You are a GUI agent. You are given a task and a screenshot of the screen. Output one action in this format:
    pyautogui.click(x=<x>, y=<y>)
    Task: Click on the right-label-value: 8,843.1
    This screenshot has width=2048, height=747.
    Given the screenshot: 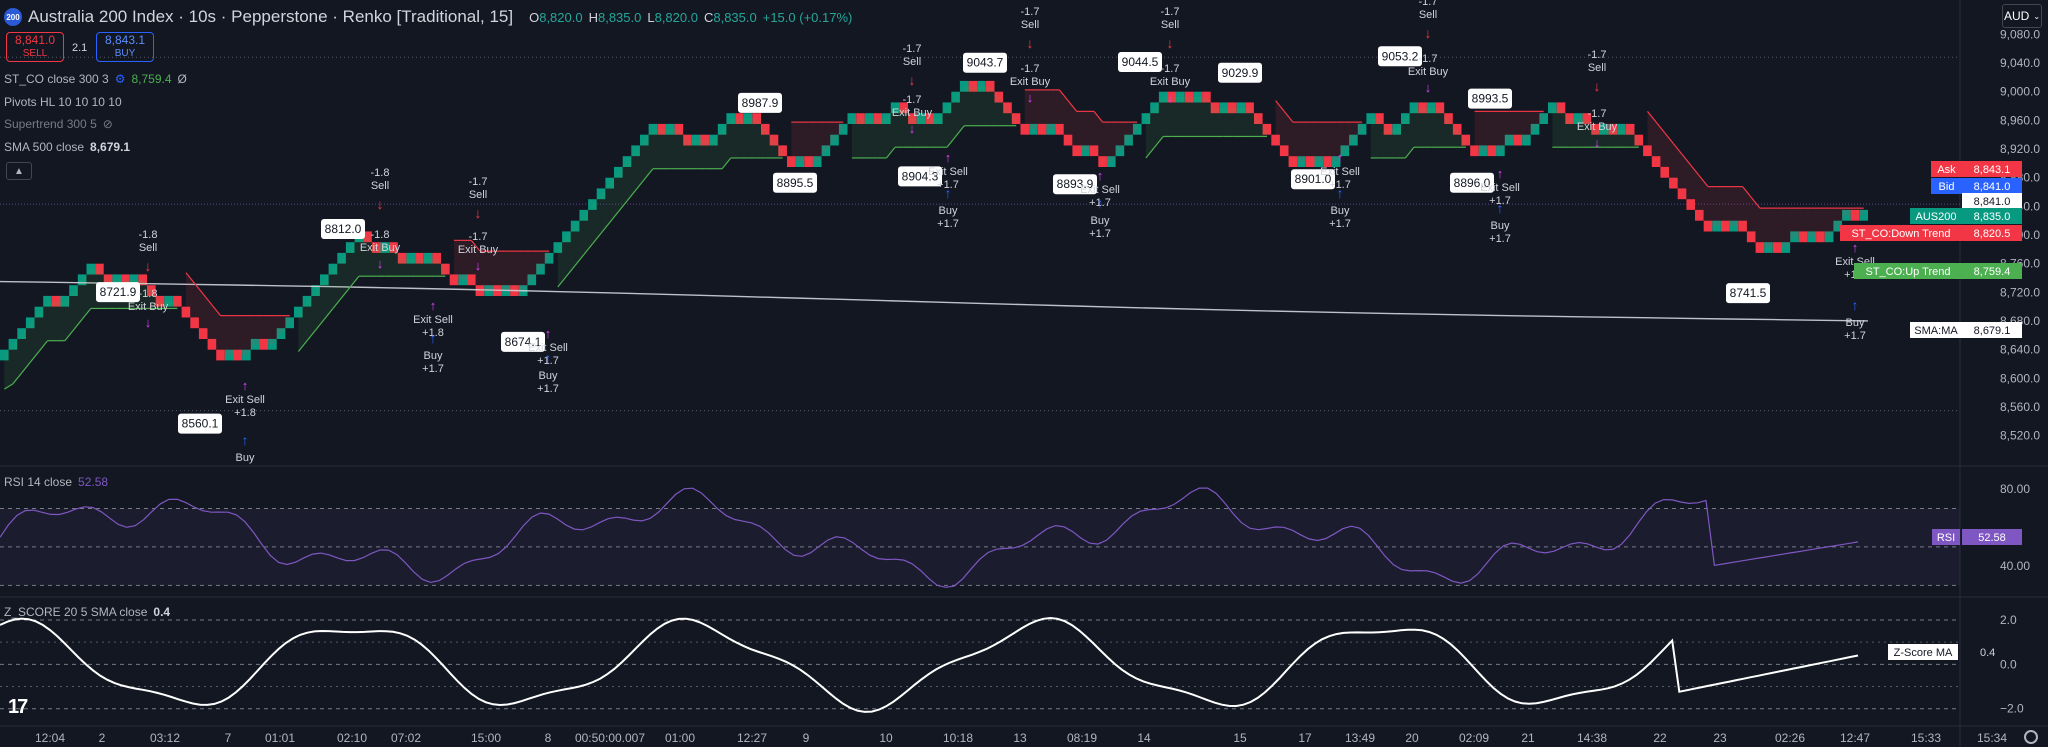 What is the action you would take?
    pyautogui.click(x=1992, y=170)
    